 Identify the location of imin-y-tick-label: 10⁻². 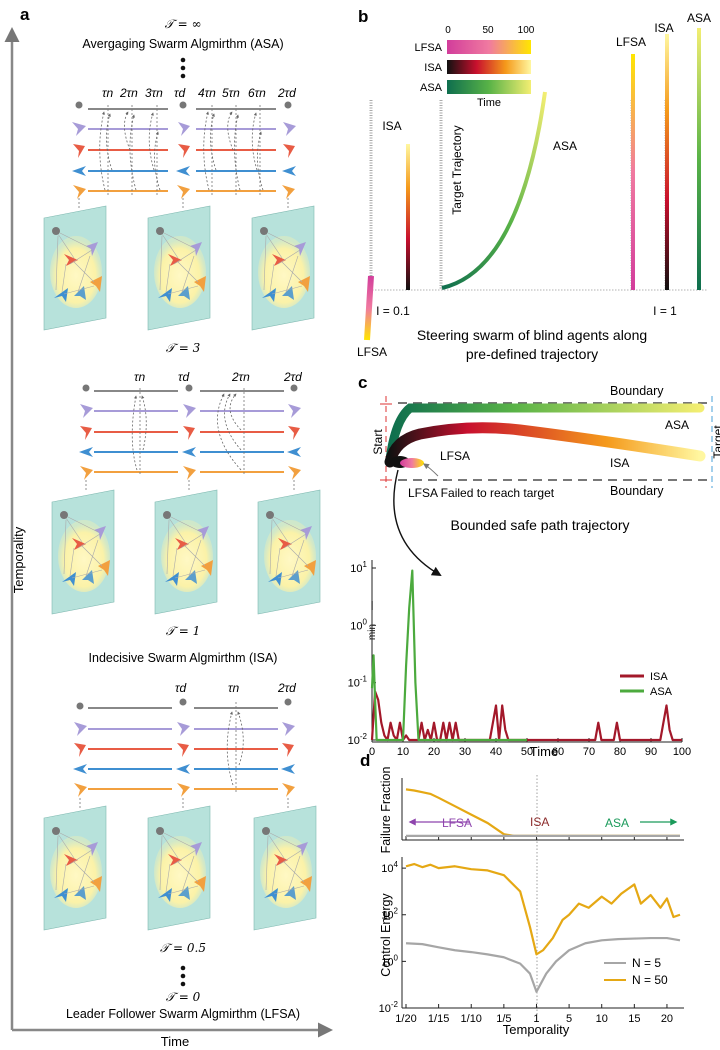
(358, 739).